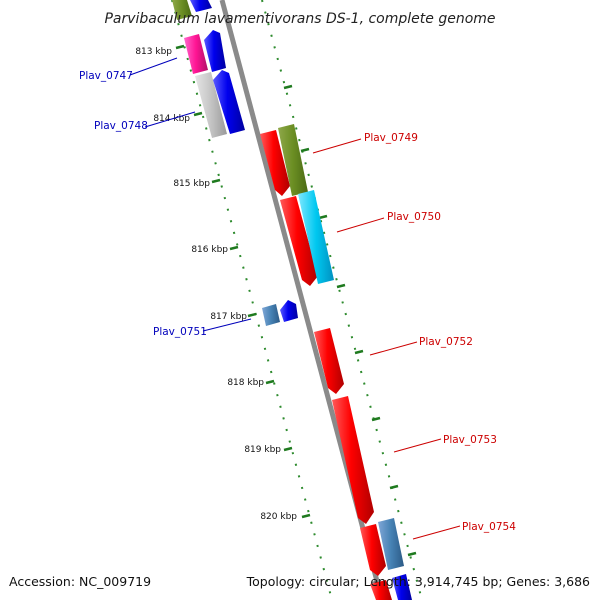 The width and height of the screenshot is (600, 600). What do you see at coordinates (182, 10) in the screenshot?
I see `gene-feature-olive-top` at bounding box center [182, 10].